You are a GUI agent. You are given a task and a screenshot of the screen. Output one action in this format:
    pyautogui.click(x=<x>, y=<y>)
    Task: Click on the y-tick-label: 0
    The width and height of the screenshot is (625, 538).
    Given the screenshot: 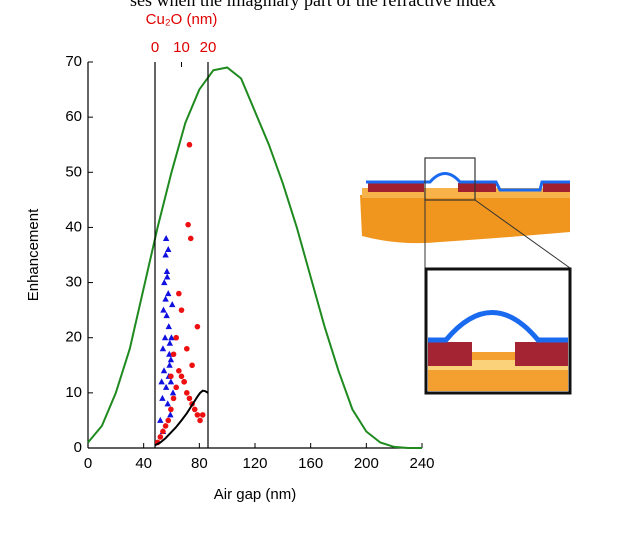 What is the action you would take?
    pyautogui.click(x=78, y=447)
    